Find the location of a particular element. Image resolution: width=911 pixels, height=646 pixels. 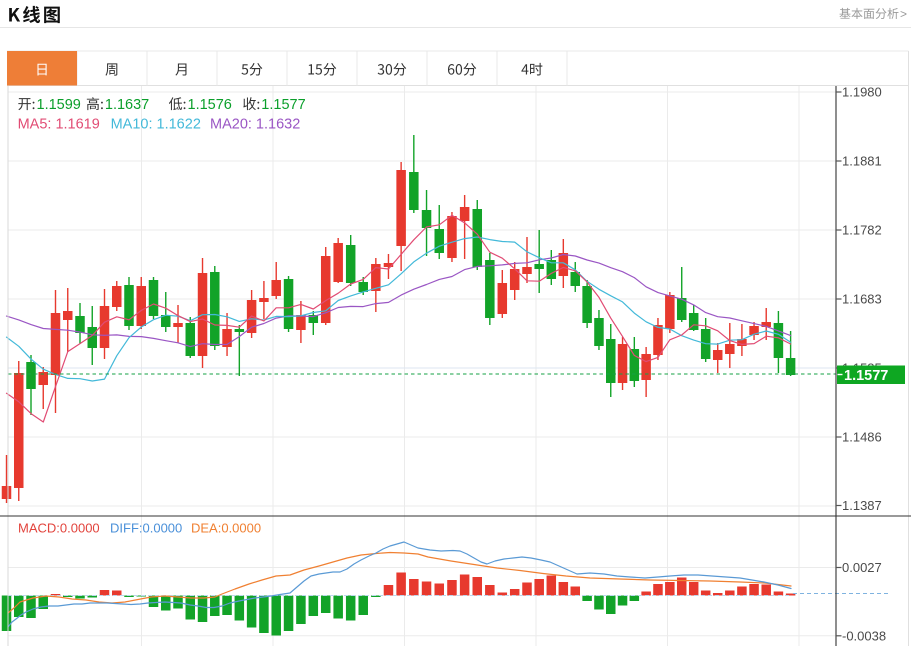

svg-text: DIFF:0.0000 is located at coordinates (146, 528).